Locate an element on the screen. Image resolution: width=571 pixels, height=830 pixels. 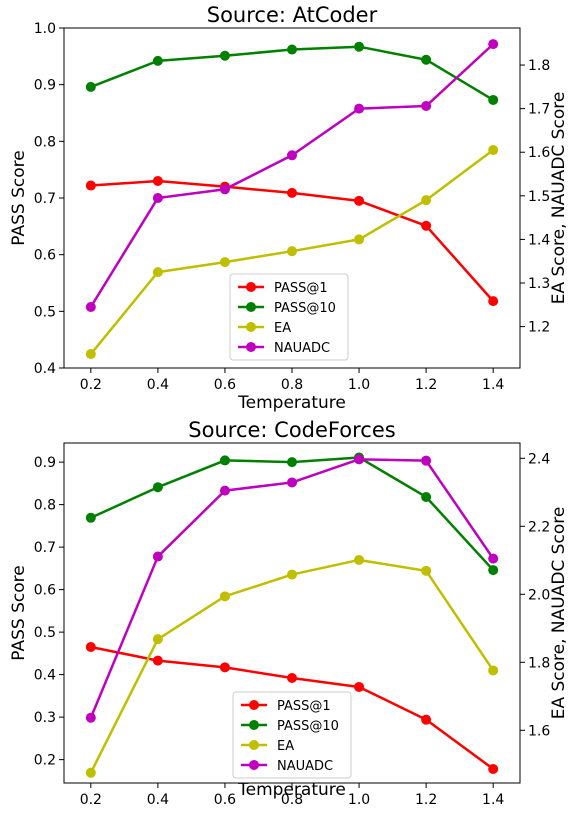
y-right-tick-label: 1.2 is located at coordinates (539, 328).